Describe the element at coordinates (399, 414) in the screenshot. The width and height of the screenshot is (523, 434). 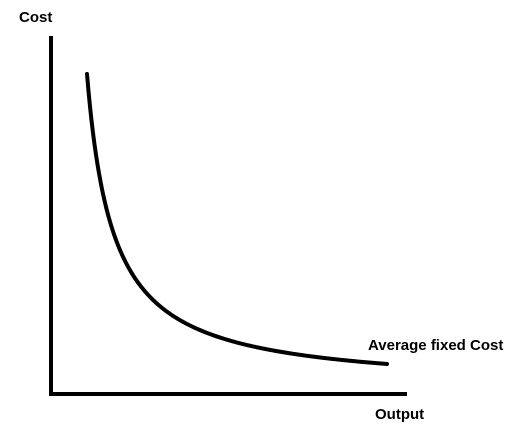
I see `x-axis-label: Output` at that location.